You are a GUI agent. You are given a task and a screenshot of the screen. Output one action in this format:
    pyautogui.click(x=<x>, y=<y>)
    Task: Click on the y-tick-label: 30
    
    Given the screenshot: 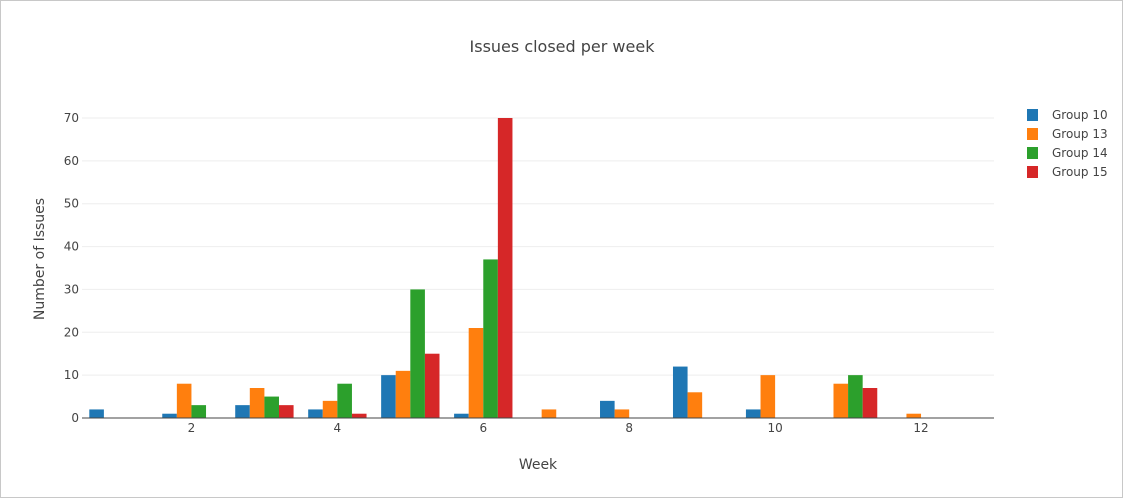 What is the action you would take?
    pyautogui.click(x=71, y=289)
    